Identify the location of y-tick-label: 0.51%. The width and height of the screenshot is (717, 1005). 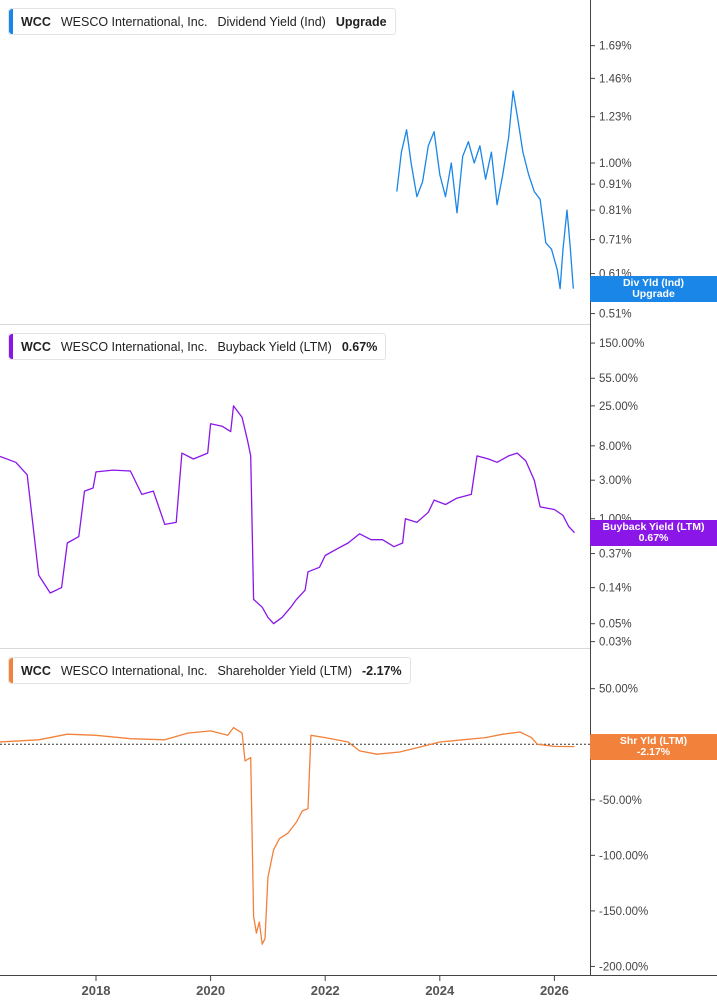
(615, 315).